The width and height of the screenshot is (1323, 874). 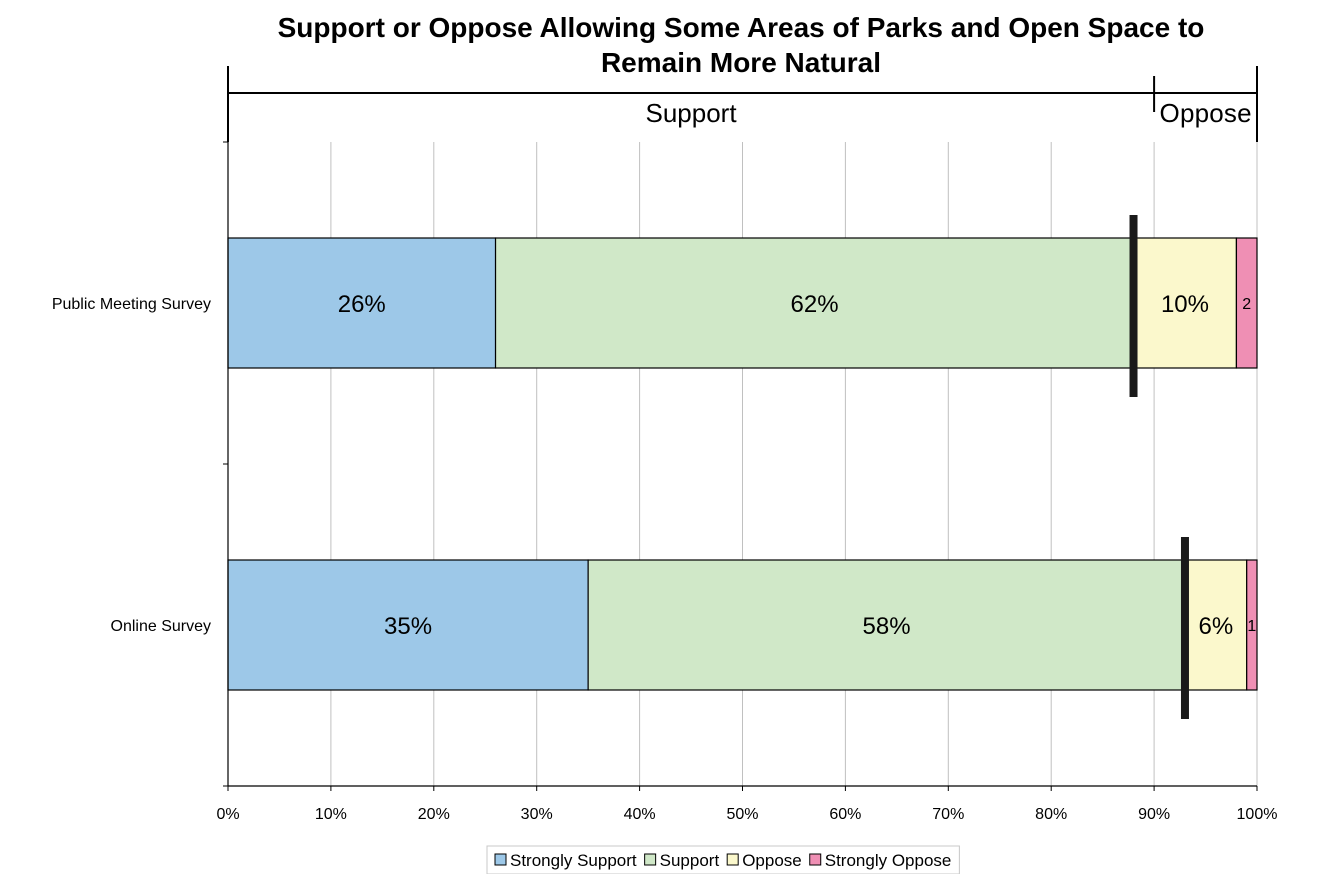 I want to click on legend-box, so click(x=723, y=859).